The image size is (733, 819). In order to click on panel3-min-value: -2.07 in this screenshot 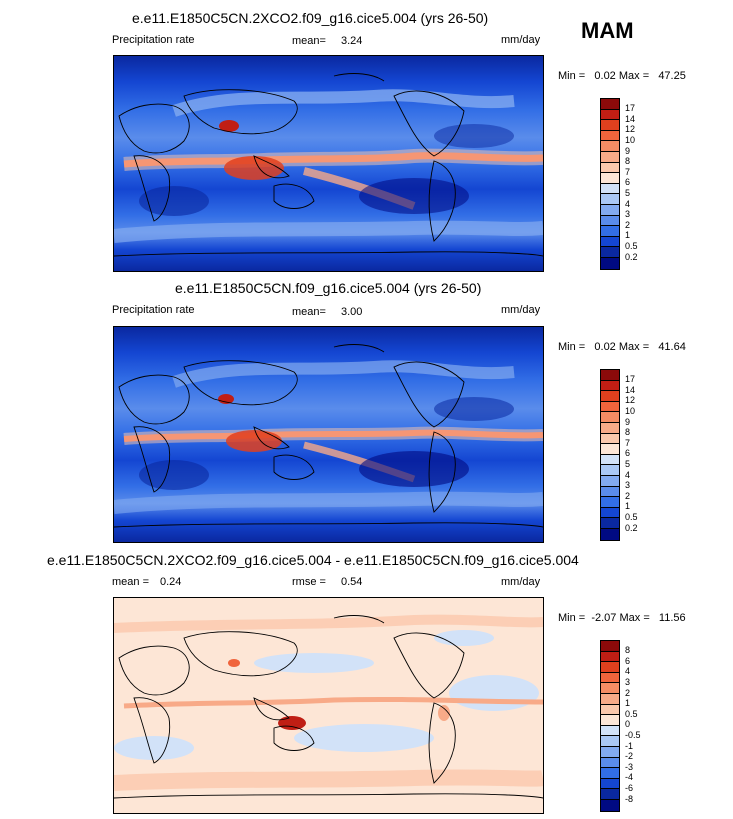, I will do `click(604, 618)`.